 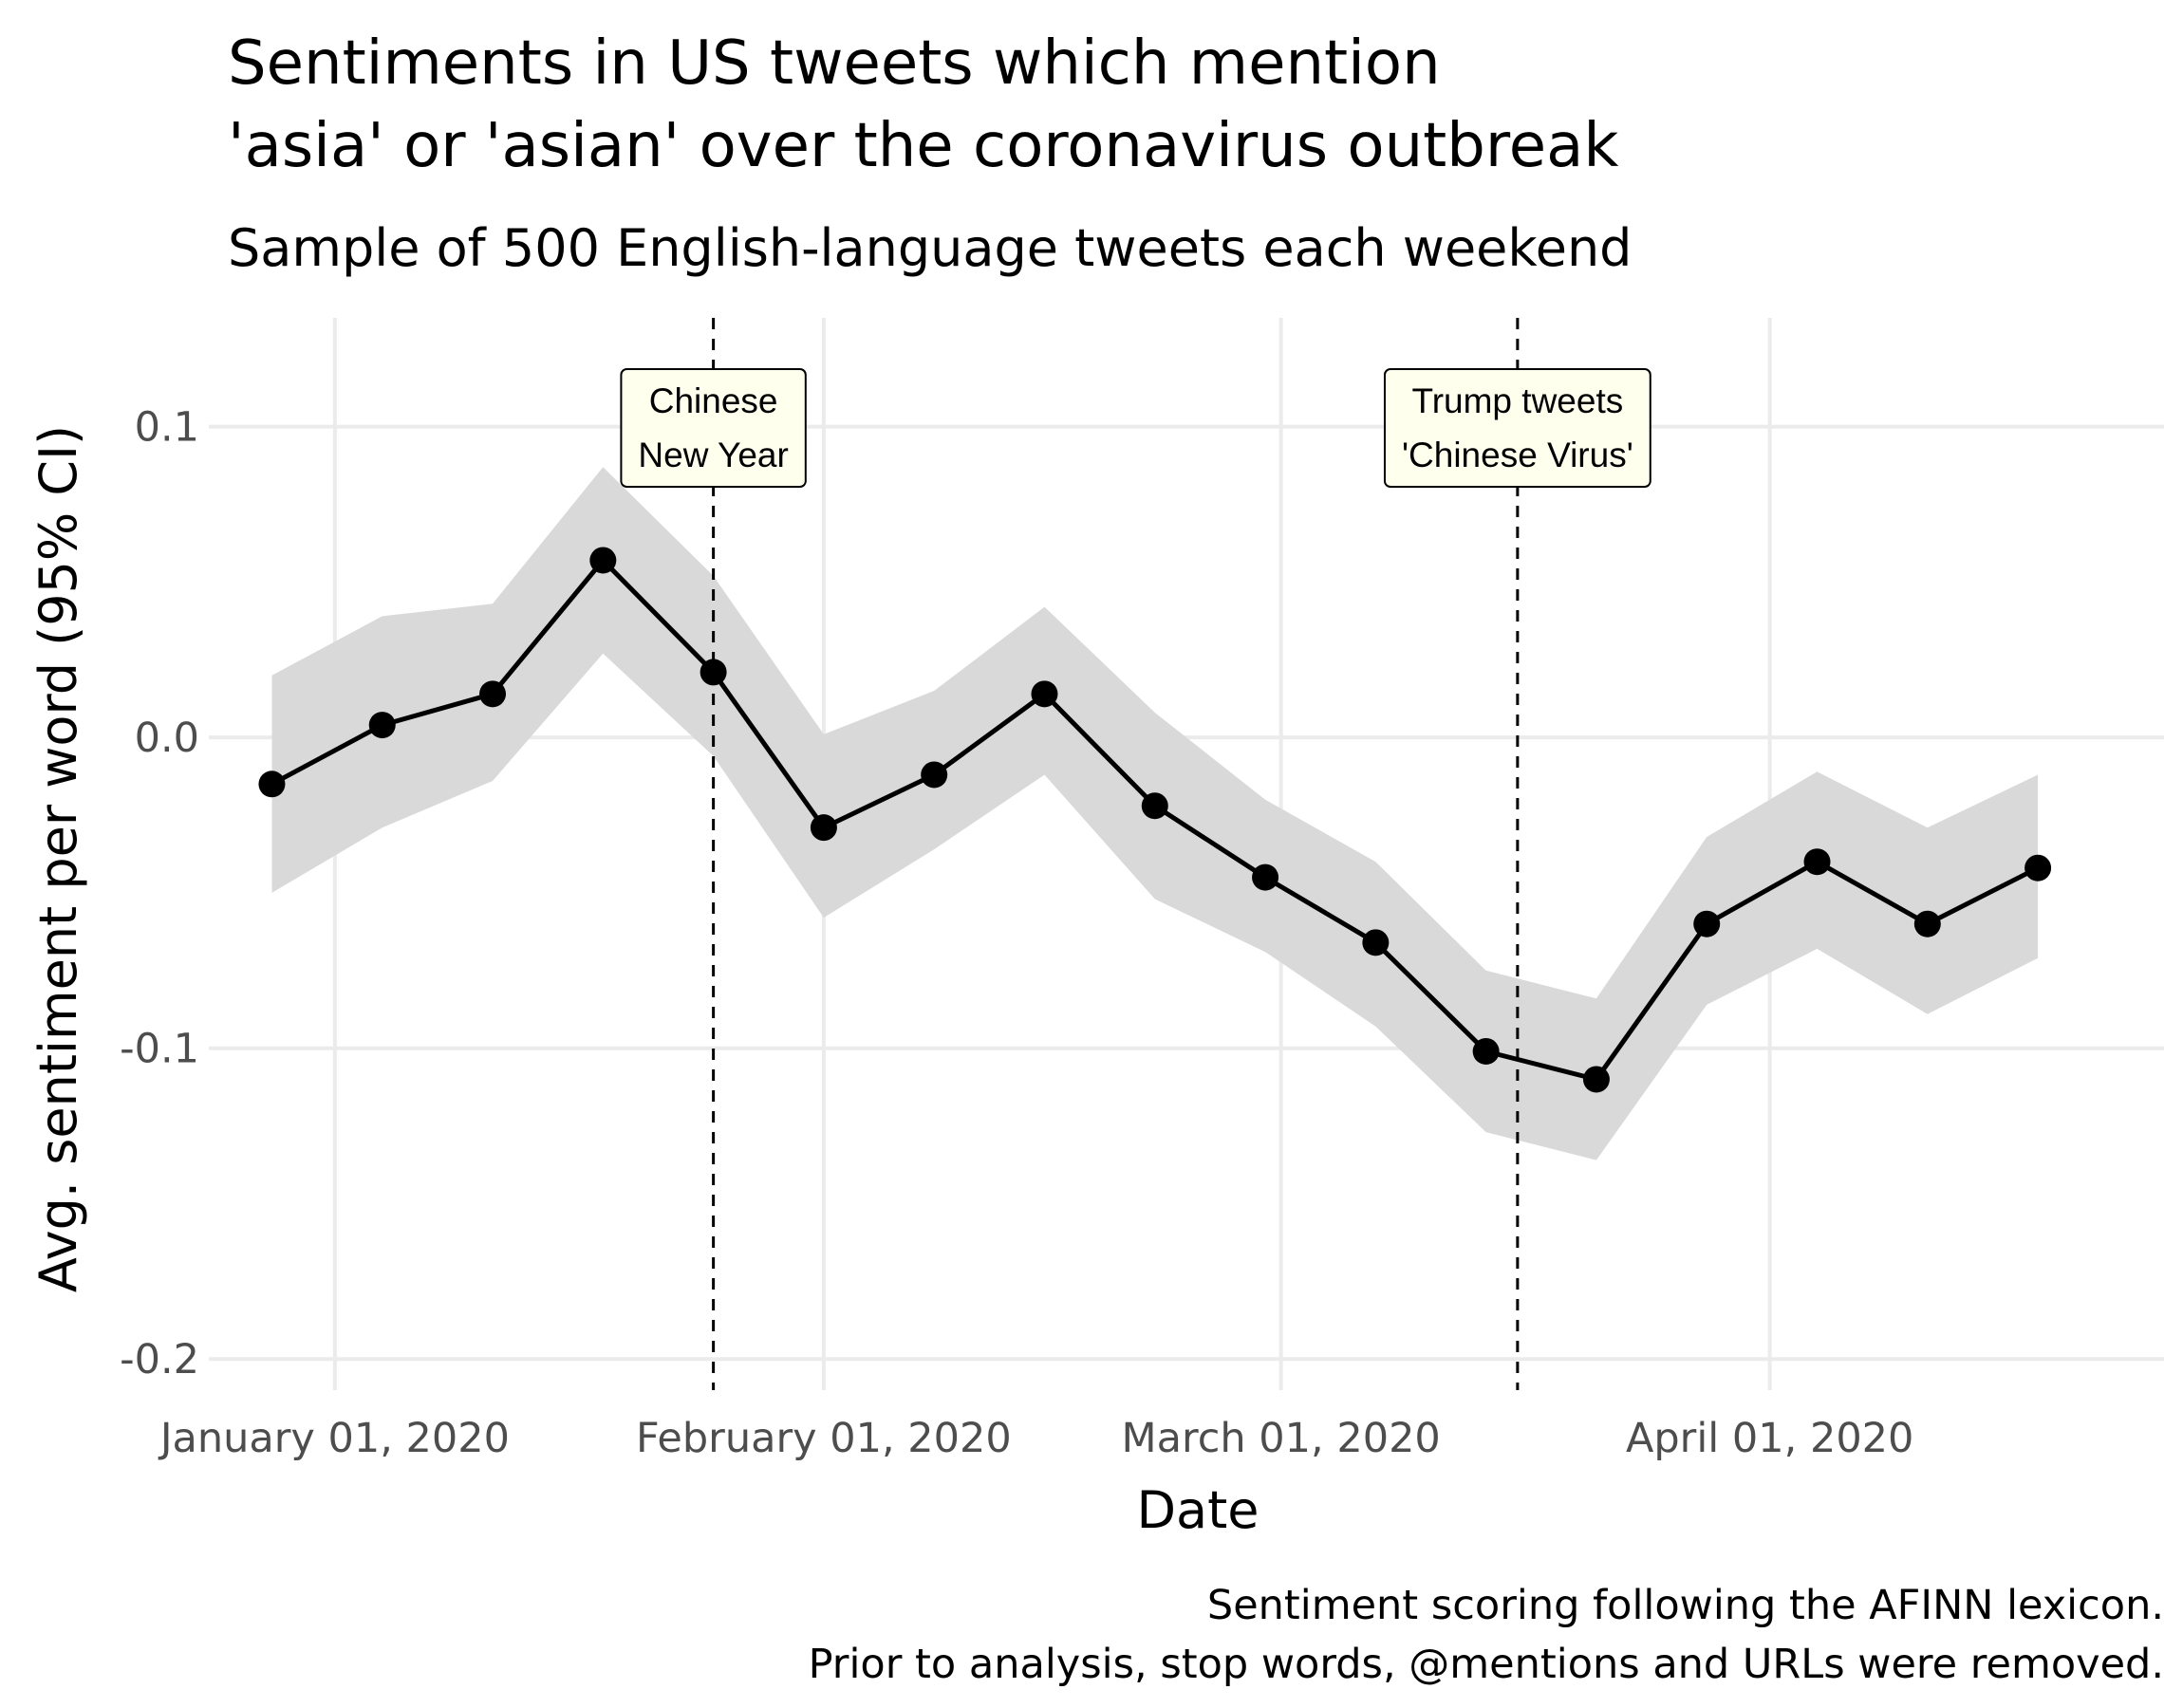 I want to click on annotation-text: Trump tweets, so click(x=1517, y=400).